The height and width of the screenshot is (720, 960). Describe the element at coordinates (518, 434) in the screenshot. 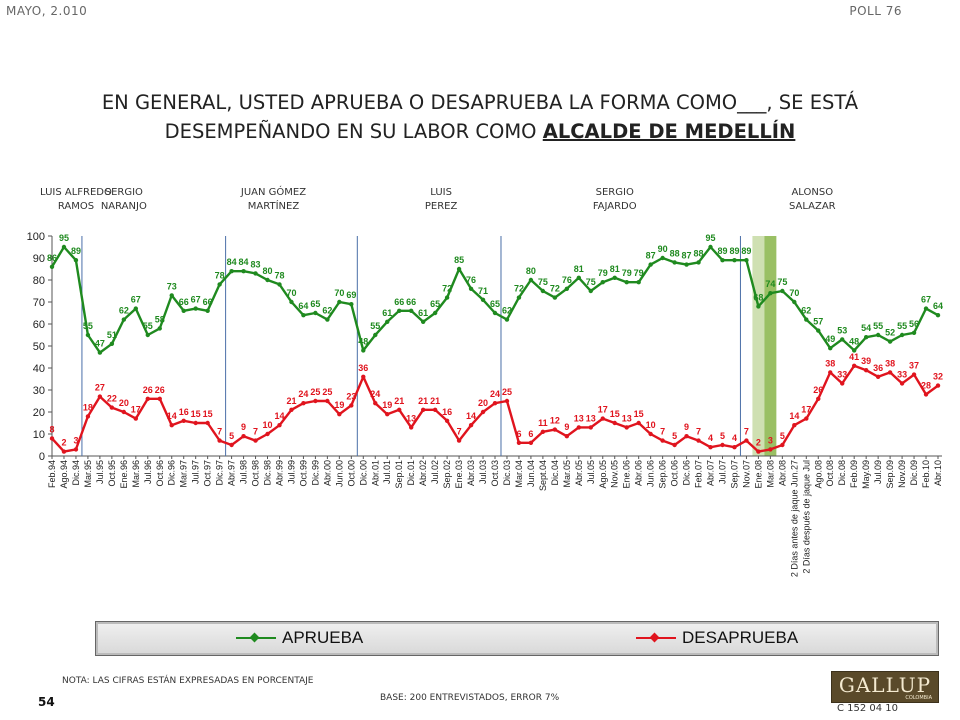

I see `data-label: 6` at that location.